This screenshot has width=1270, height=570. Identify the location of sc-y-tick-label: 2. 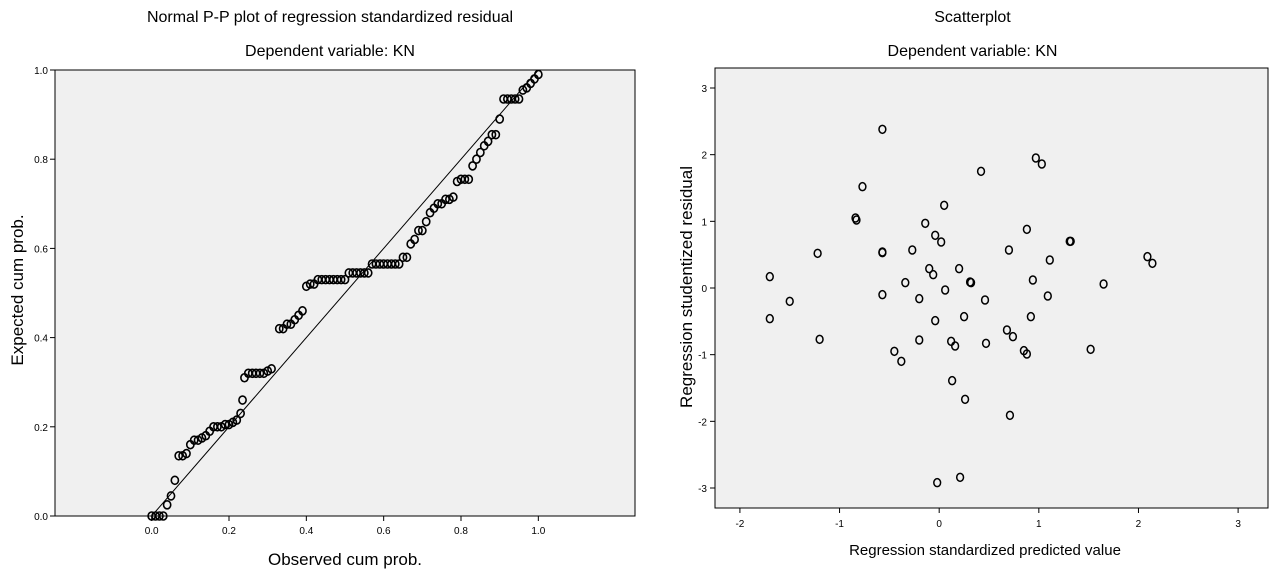
(704, 156).